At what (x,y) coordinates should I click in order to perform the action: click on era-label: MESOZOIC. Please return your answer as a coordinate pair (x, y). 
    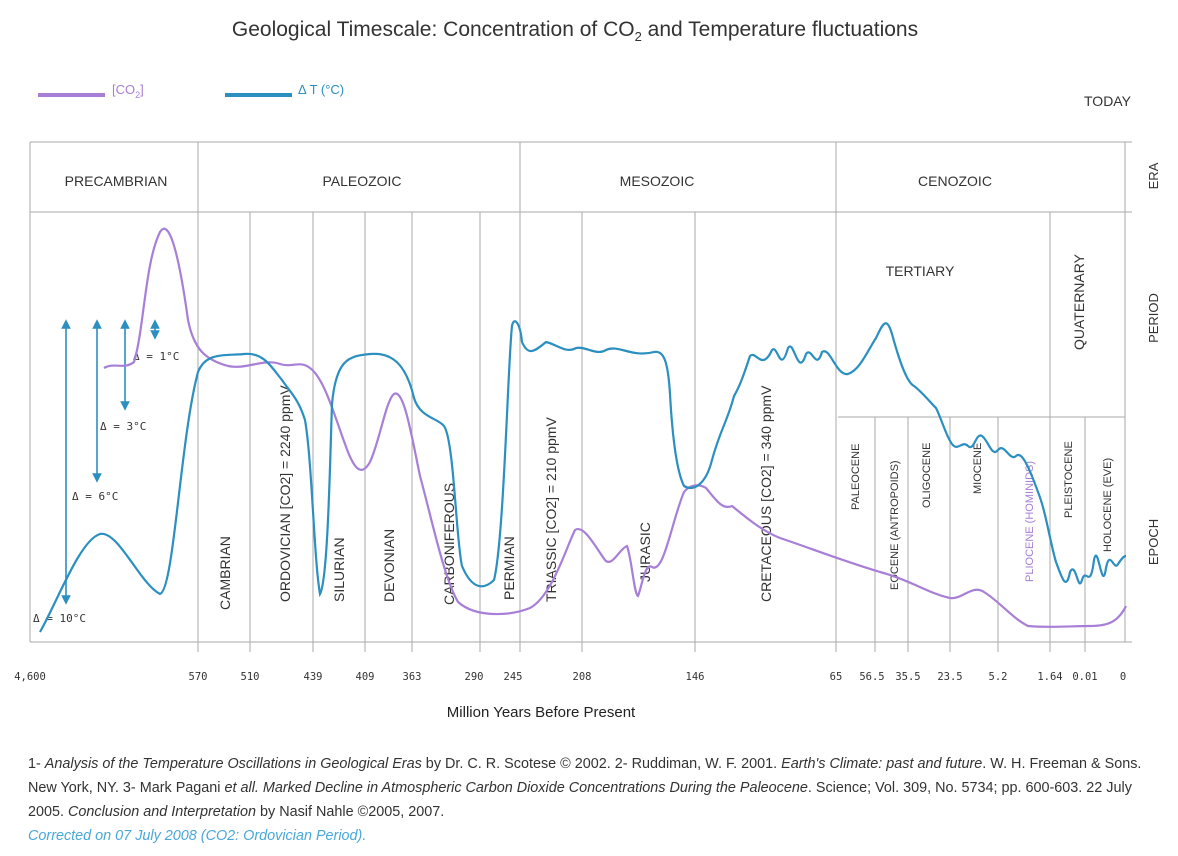
    Looking at the image, I should click on (657, 181).